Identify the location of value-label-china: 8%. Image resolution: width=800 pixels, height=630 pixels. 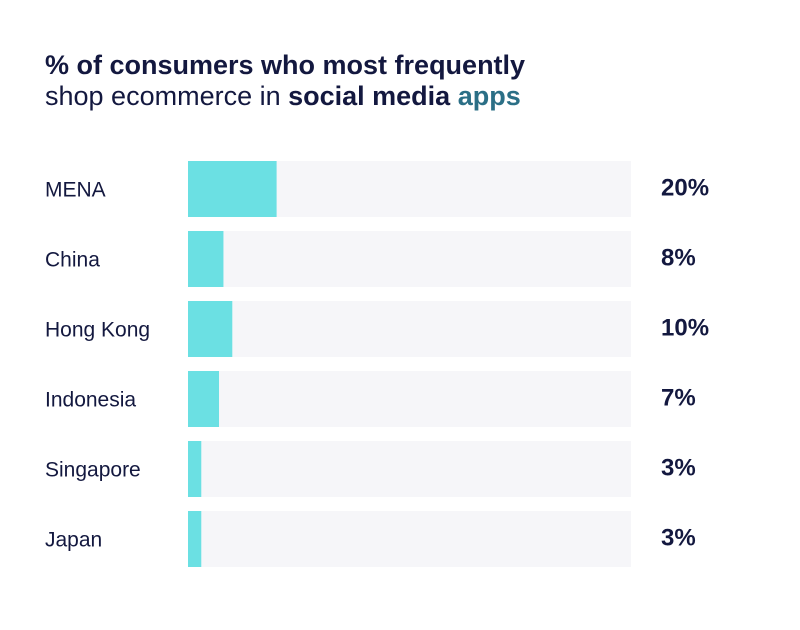
(678, 257).